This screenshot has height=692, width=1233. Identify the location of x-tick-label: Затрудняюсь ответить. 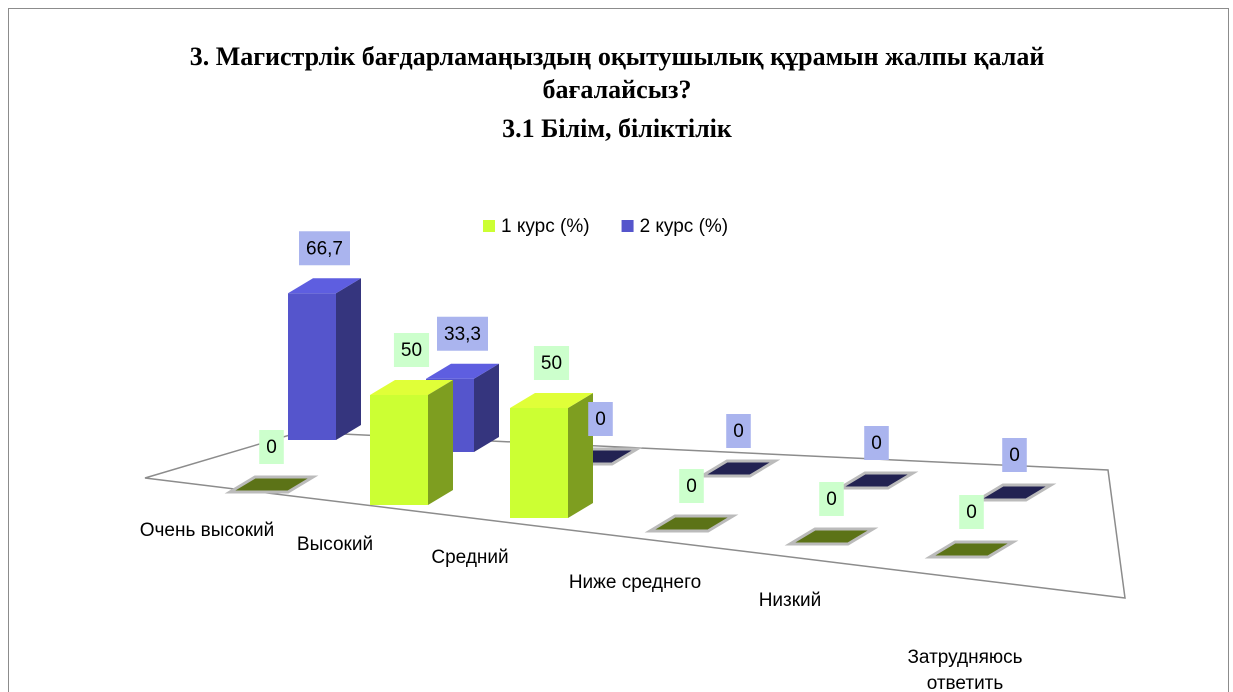
(965, 669).